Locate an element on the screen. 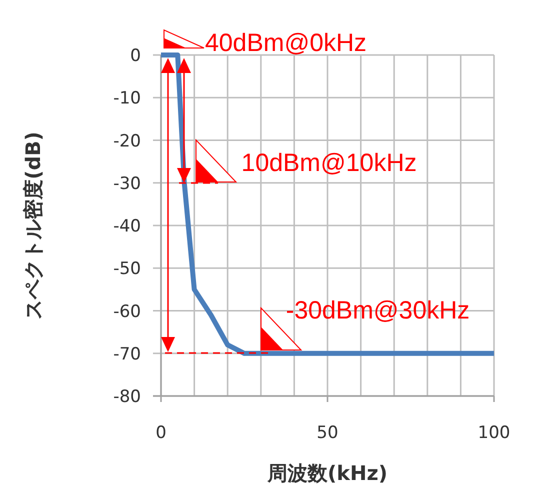  y-tick-label: -50 is located at coordinates (127, 269).